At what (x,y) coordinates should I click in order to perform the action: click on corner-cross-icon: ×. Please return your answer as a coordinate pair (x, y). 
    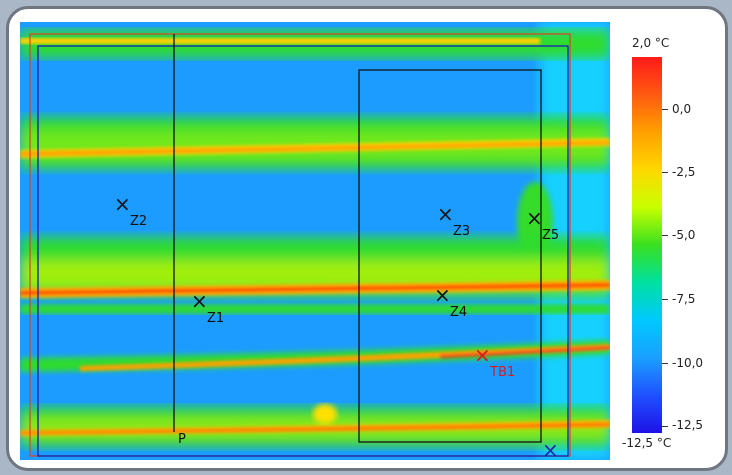
    Looking at the image, I should click on (550, 449).